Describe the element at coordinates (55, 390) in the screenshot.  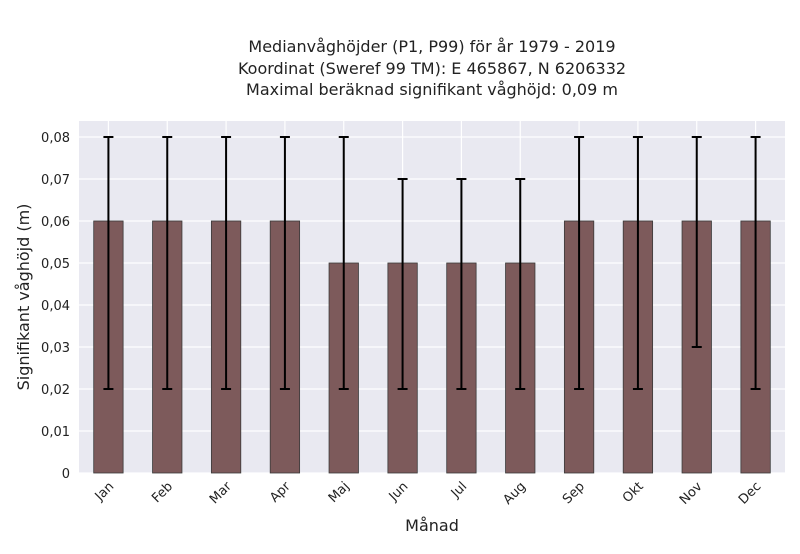
I see `y-tick-label: 0,02` at that location.